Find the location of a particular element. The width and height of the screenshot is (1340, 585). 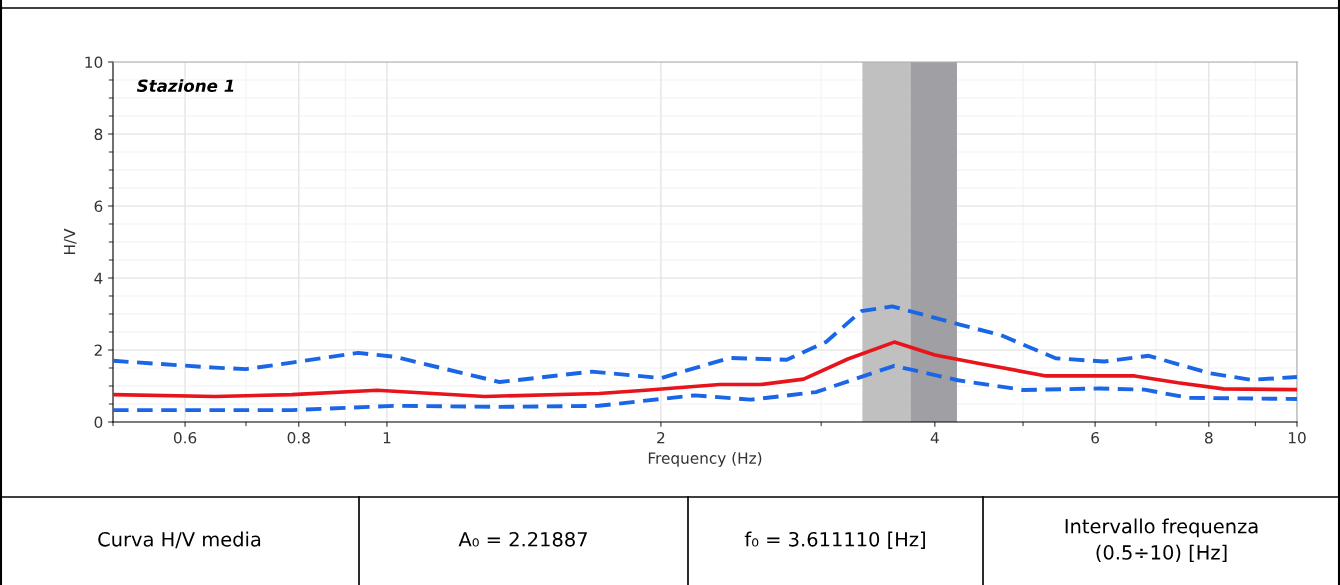

text: A₀ = 2.21887 is located at coordinates (522, 539).